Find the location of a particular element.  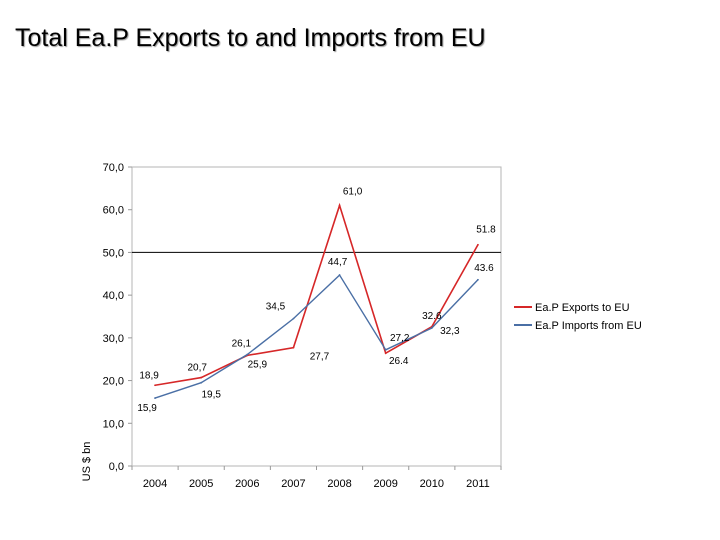

data-label-ea-p-exports-to-eu: 51.8 is located at coordinates (486, 230).